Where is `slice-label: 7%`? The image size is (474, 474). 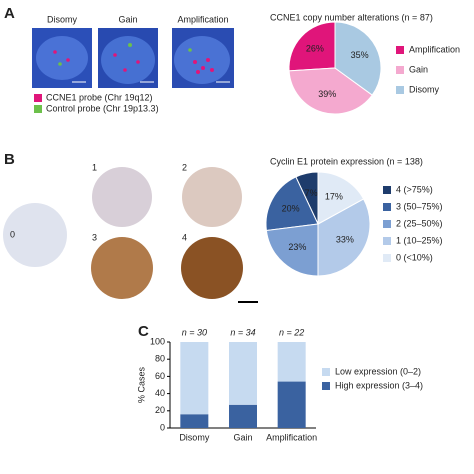
slice-label: 7% is located at coordinates (311, 193).